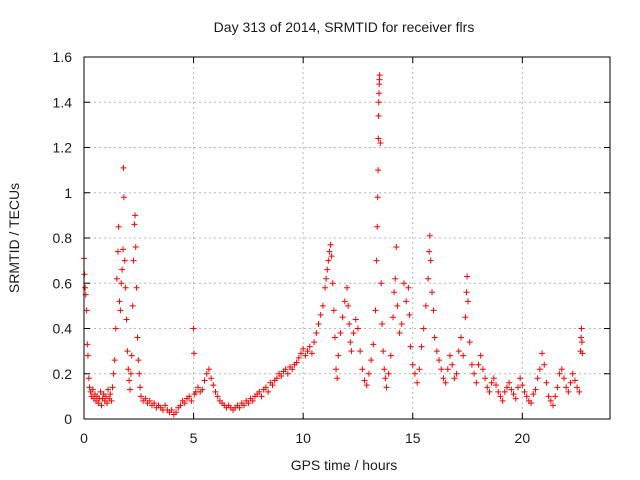  I want to click on x-tick-label: 15, so click(413, 438).